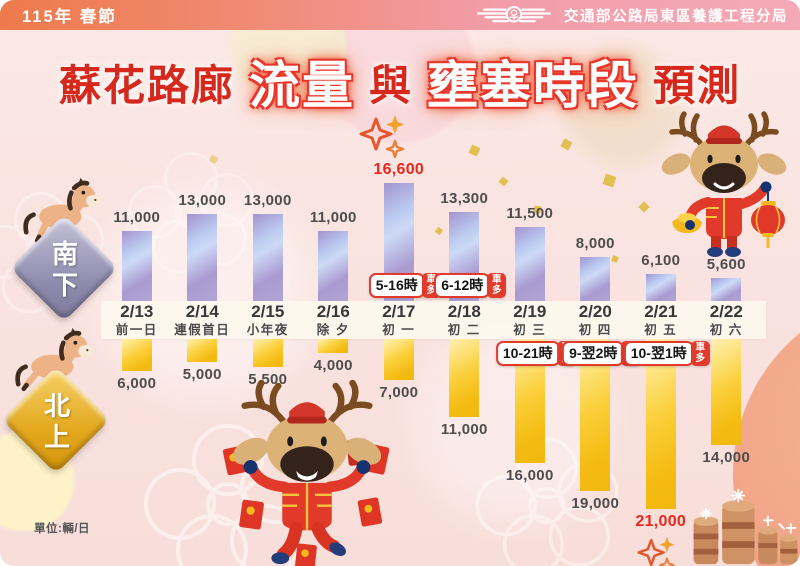 The height and width of the screenshot is (566, 800). Describe the element at coordinates (464, 329) in the screenshot. I see `day-label: 初 二` at that location.